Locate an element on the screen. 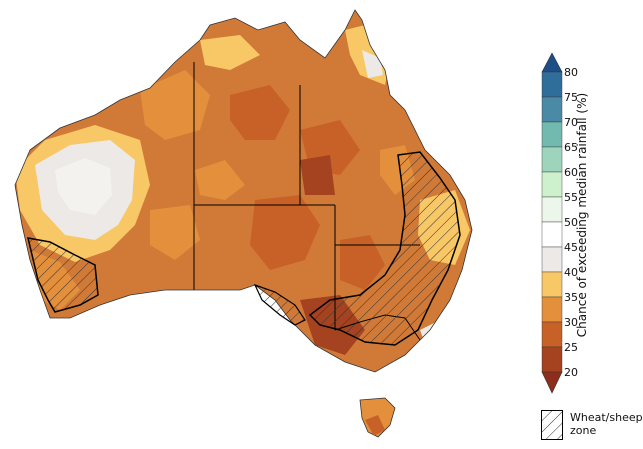 This screenshot has width=643, height=449. hatch-legend-line1: Wheat/sheep is located at coordinates (606, 417).